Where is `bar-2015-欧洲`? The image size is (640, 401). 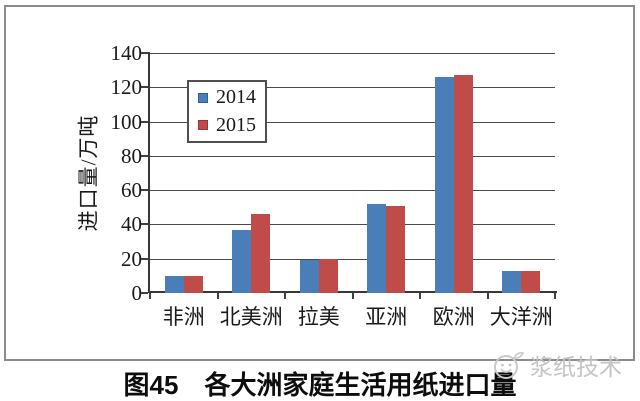 bar-2015-欧洲 is located at coordinates (463, 184).